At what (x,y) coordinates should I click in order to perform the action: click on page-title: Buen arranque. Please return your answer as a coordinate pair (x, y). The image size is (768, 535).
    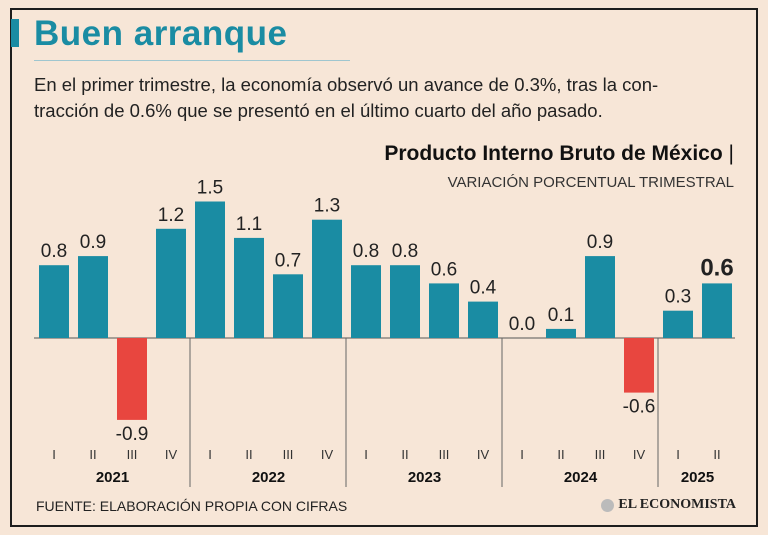
    Looking at the image, I should click on (161, 33).